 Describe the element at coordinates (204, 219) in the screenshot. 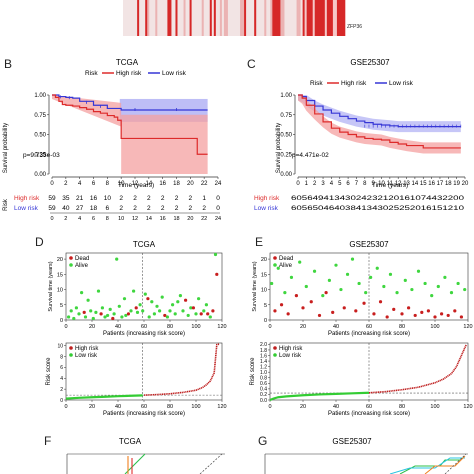

I see `x-tick-label: 22` at that location.